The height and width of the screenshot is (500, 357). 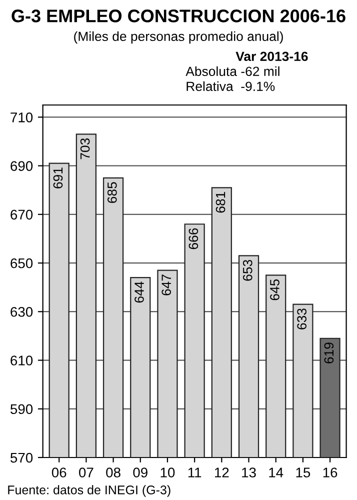 What do you see at coordinates (330, 473) in the screenshot?
I see `x-tick-label: 16` at bounding box center [330, 473].